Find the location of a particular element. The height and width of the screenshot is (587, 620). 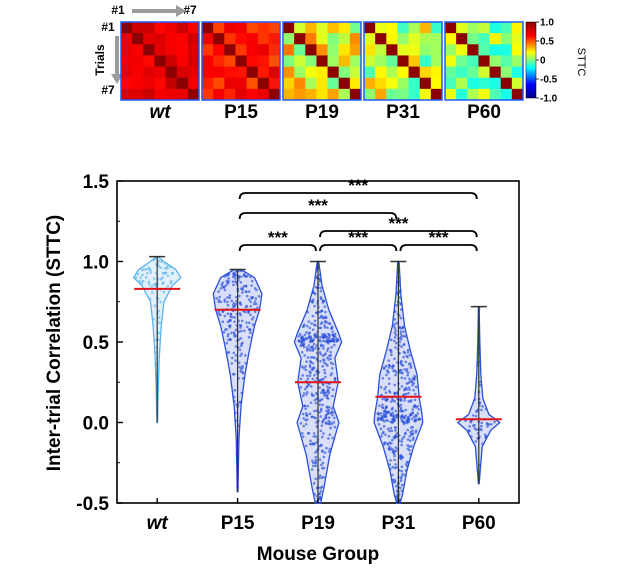

x-axis-label: Mouse Group is located at coordinates (318, 554).